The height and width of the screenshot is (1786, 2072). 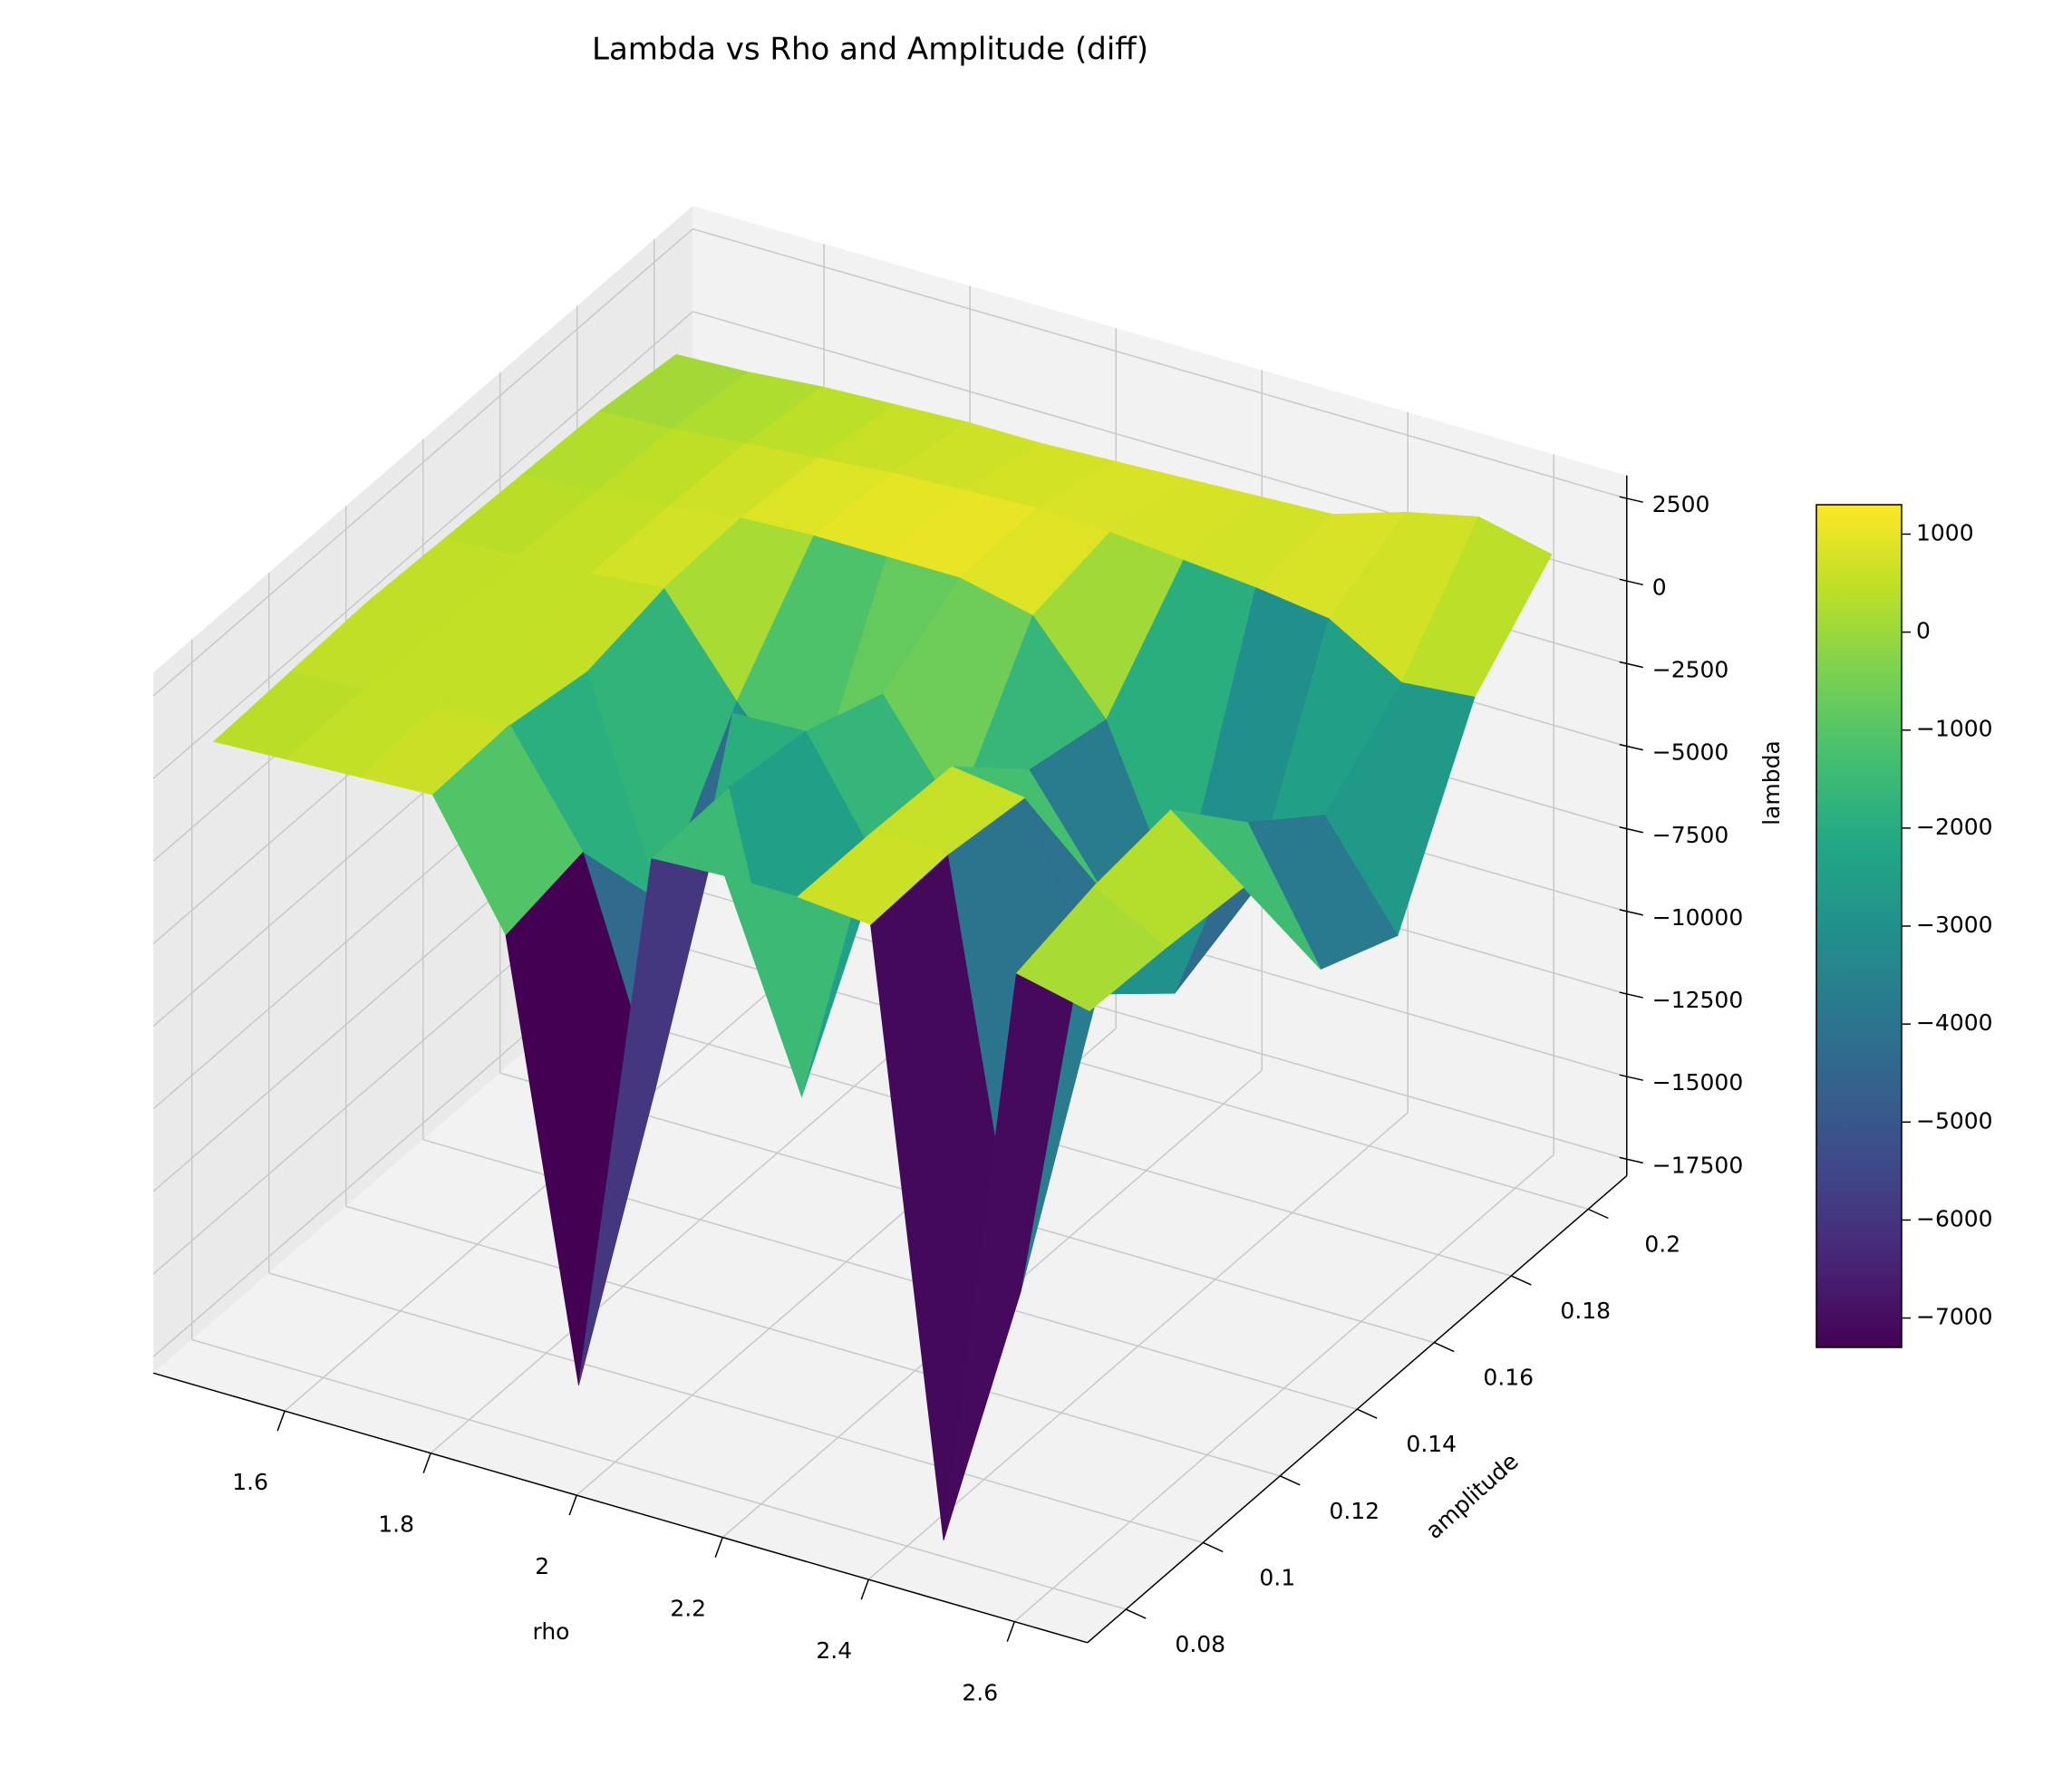 I want to click on colorbar-tick-label: −4000, so click(x=1954, y=1022).